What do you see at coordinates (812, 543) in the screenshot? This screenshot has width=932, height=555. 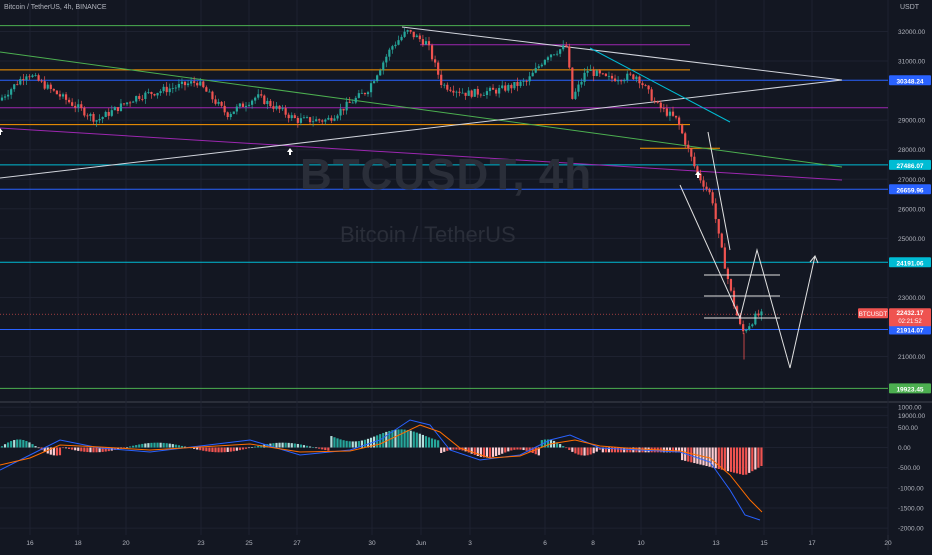 I see `x-tick-label: 17` at bounding box center [812, 543].